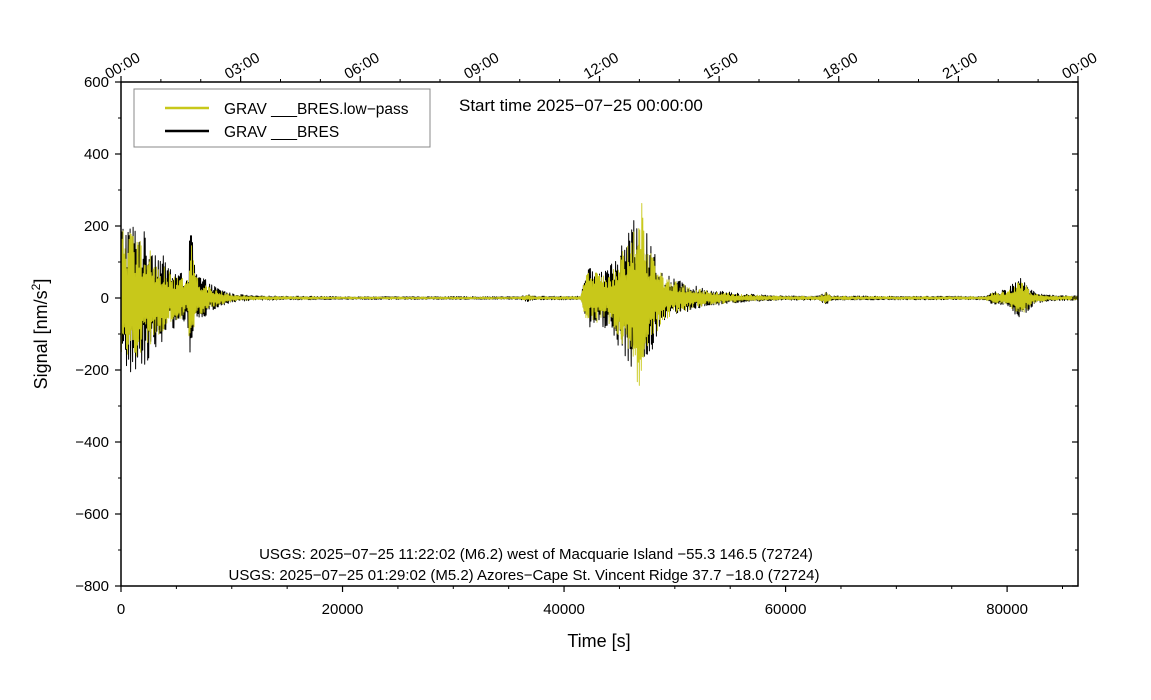 The width and height of the screenshot is (1151, 700). Describe the element at coordinates (361, 65) in the screenshot. I see `top-tick-label: 06:00` at that location.